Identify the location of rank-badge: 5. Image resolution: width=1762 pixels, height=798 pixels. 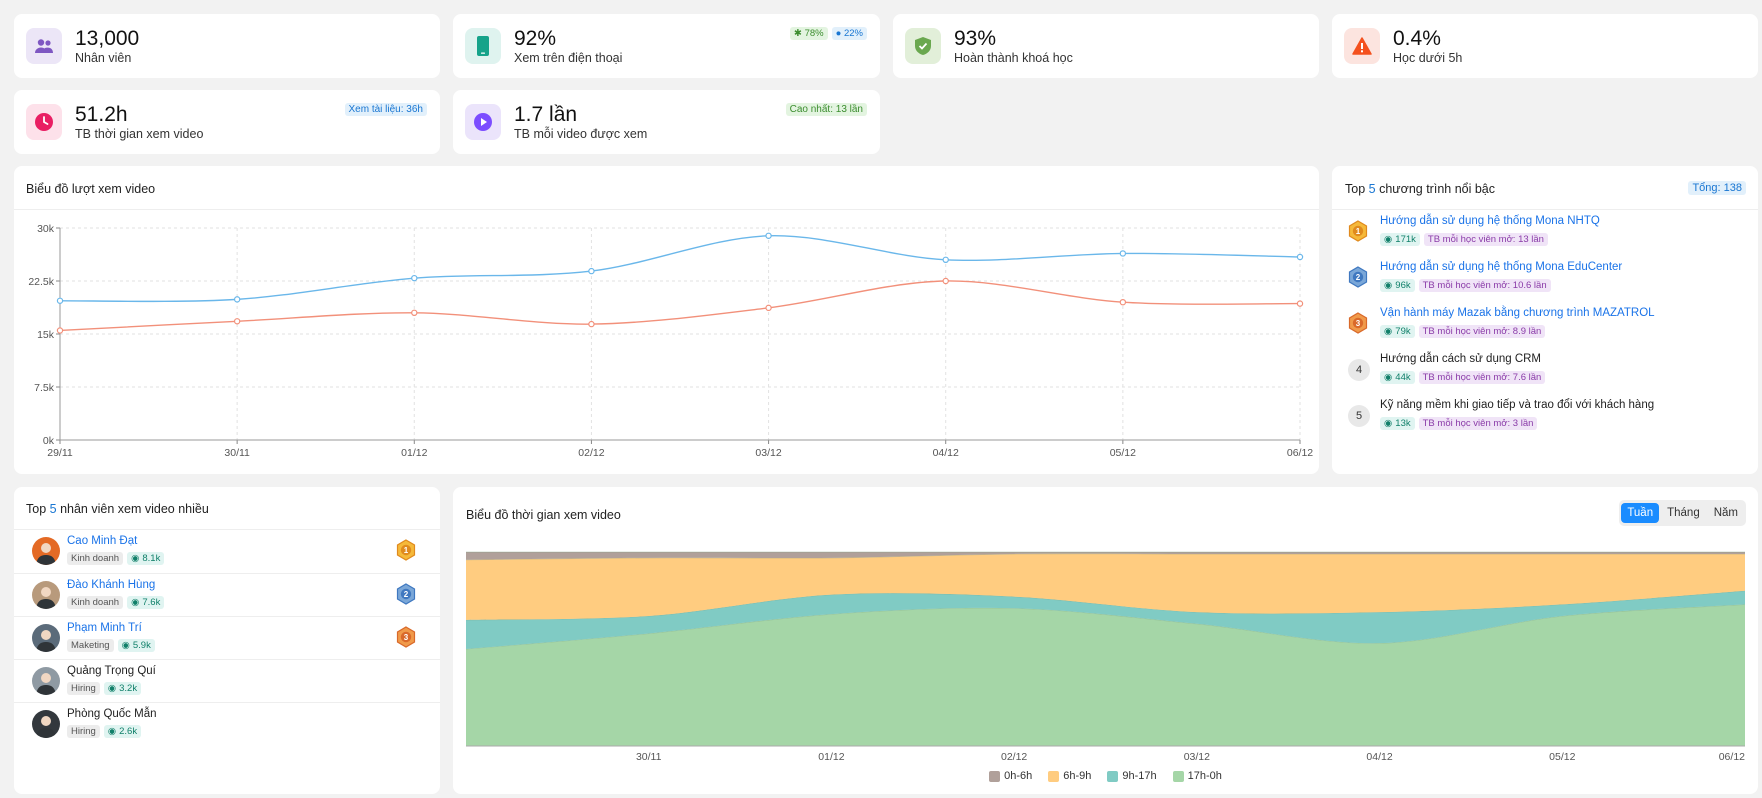
(1359, 416).